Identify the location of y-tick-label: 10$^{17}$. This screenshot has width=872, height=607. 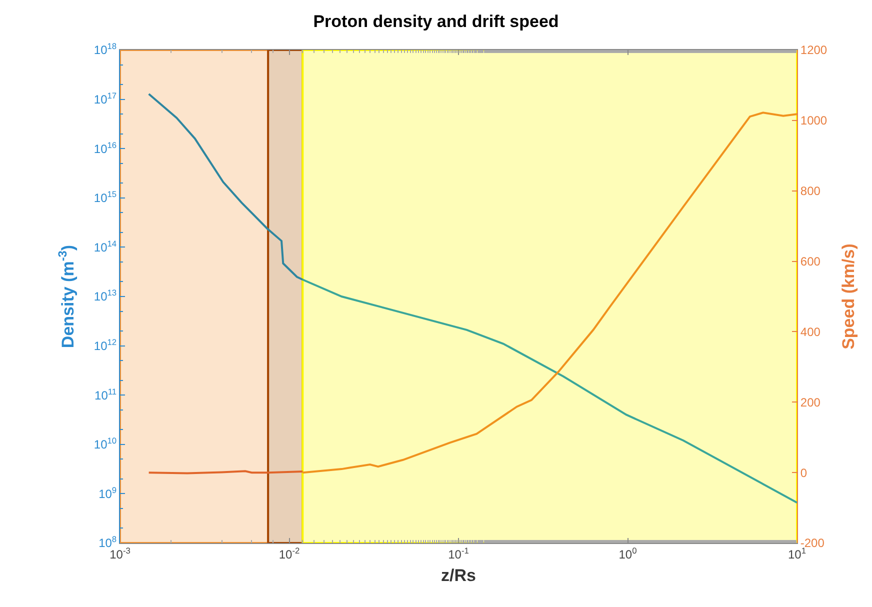
(105, 98).